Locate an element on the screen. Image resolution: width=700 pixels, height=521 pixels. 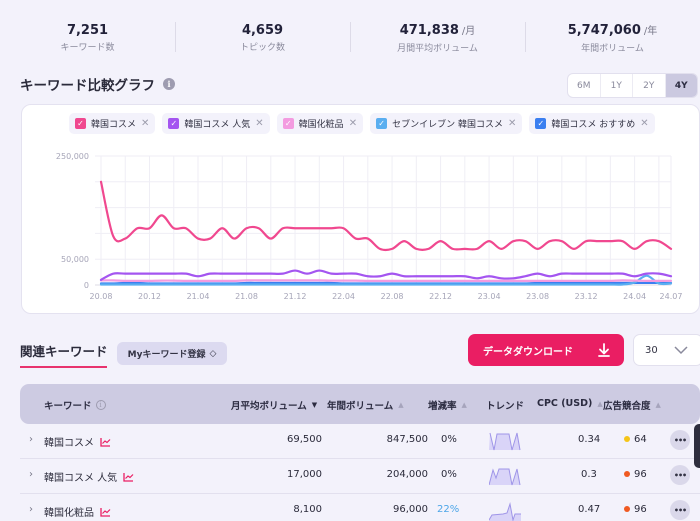
range-4y-button: 4Y is located at coordinates (680, 85).